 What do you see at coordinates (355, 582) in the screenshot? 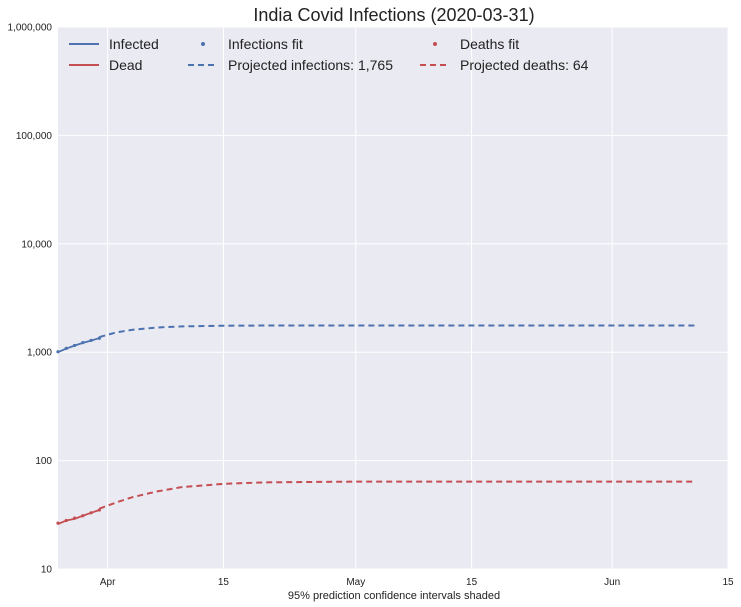
I see `x-tick-label: May` at bounding box center [355, 582].